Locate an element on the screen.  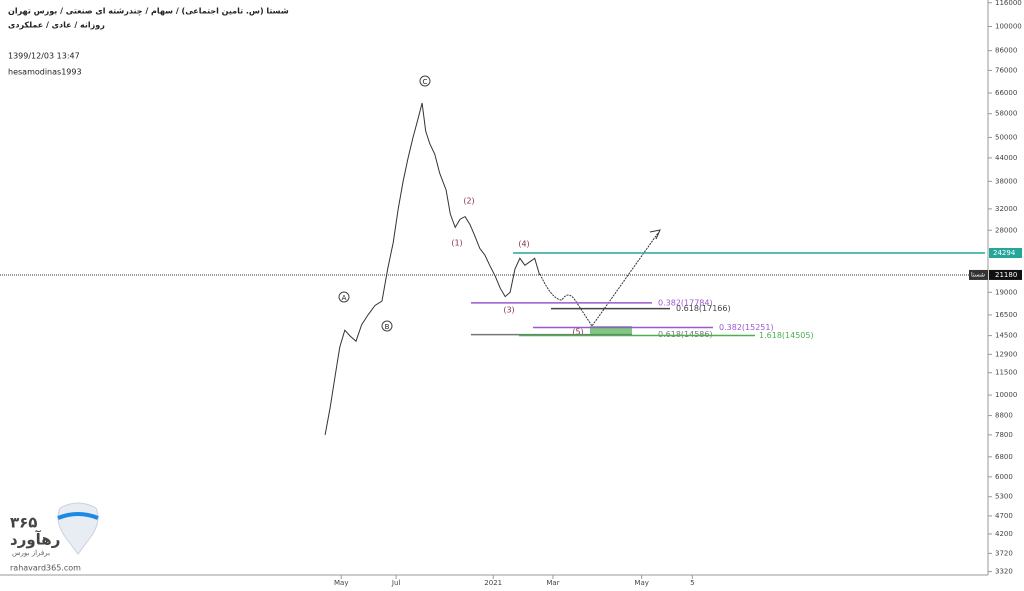
y-tick-label: 10000 is located at coordinates (1006, 395).